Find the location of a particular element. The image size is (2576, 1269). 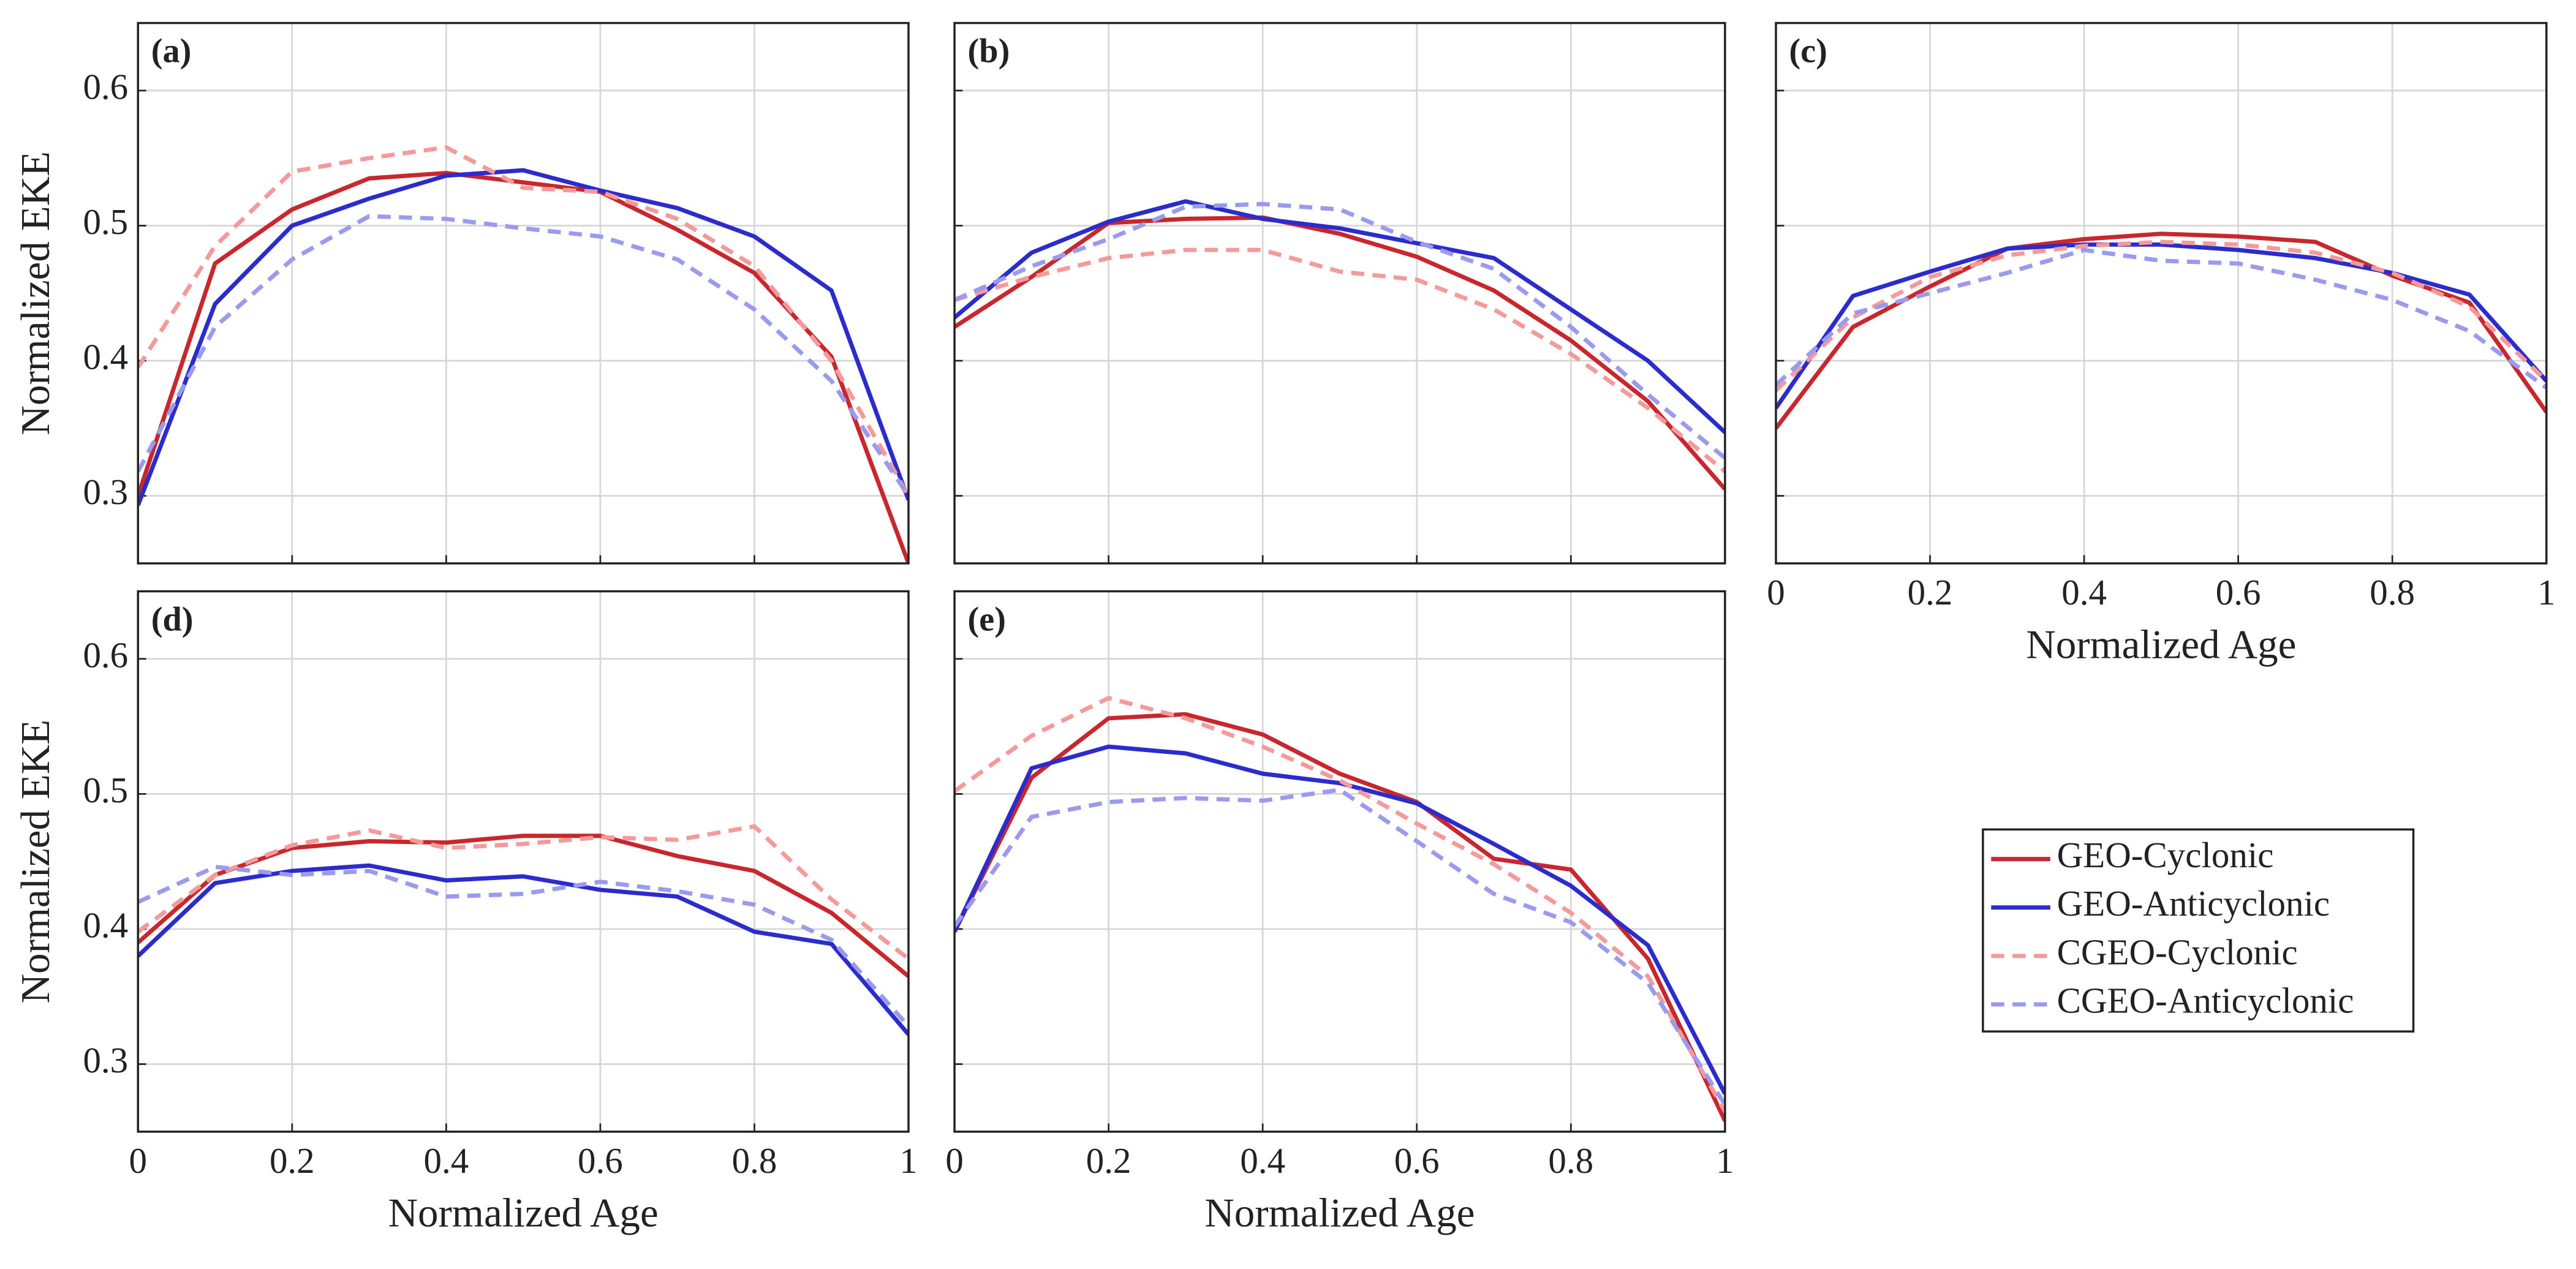

panel-label: (c) is located at coordinates (1808, 51).